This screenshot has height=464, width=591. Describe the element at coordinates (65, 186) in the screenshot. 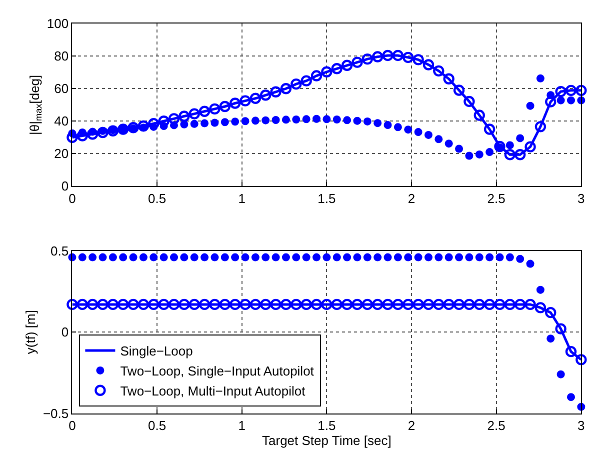

I see `y-tick-label: 0` at that location.